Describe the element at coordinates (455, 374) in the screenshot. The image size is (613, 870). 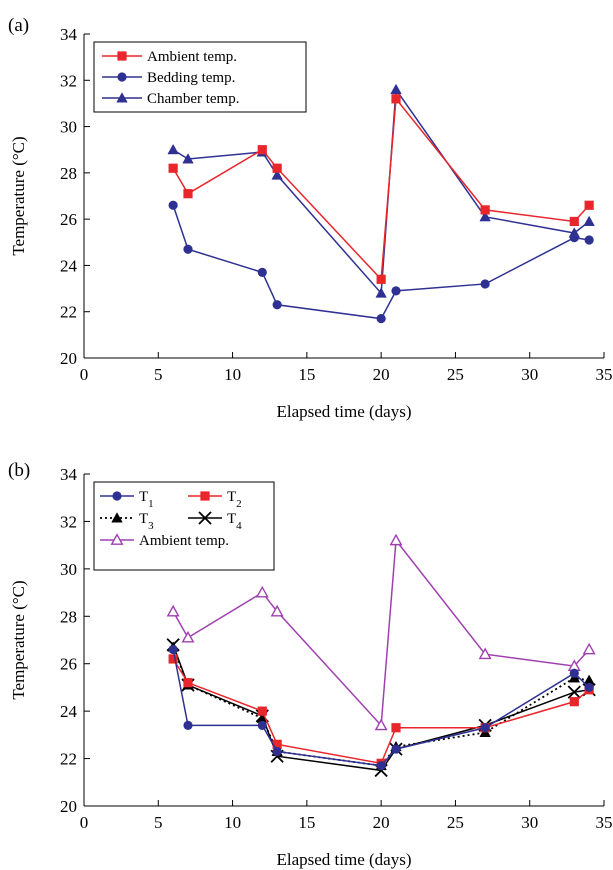
I see `x-tick-label: 25` at that location.